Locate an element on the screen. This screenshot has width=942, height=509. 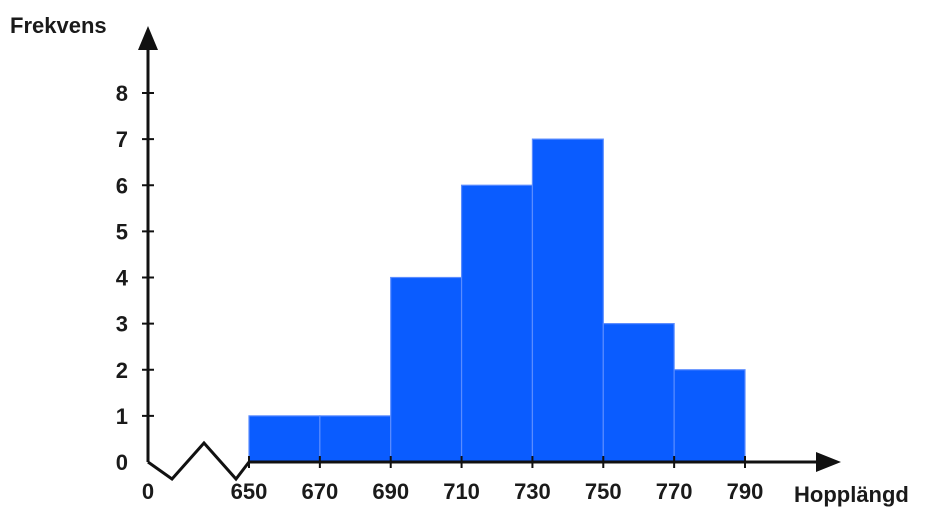
x-tick-label-650: 650 is located at coordinates (249, 491).